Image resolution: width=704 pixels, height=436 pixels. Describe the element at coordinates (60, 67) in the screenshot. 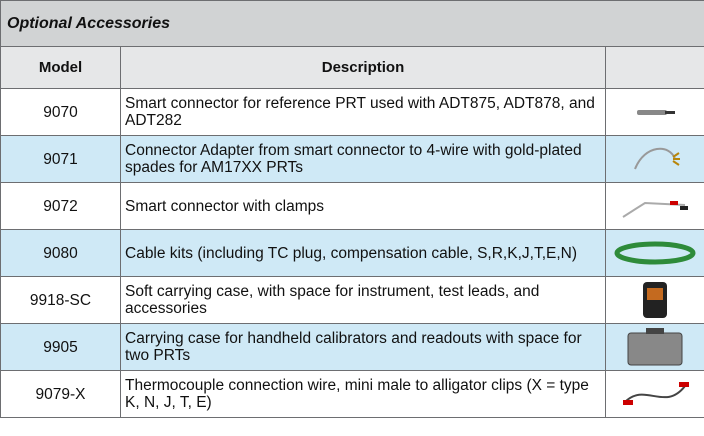

I see `column-header: Model` at that location.